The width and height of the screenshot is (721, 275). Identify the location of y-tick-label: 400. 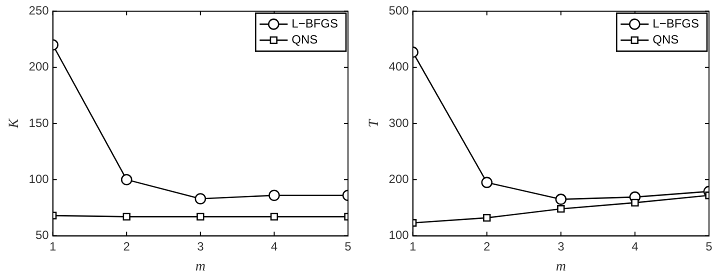
(399, 67).